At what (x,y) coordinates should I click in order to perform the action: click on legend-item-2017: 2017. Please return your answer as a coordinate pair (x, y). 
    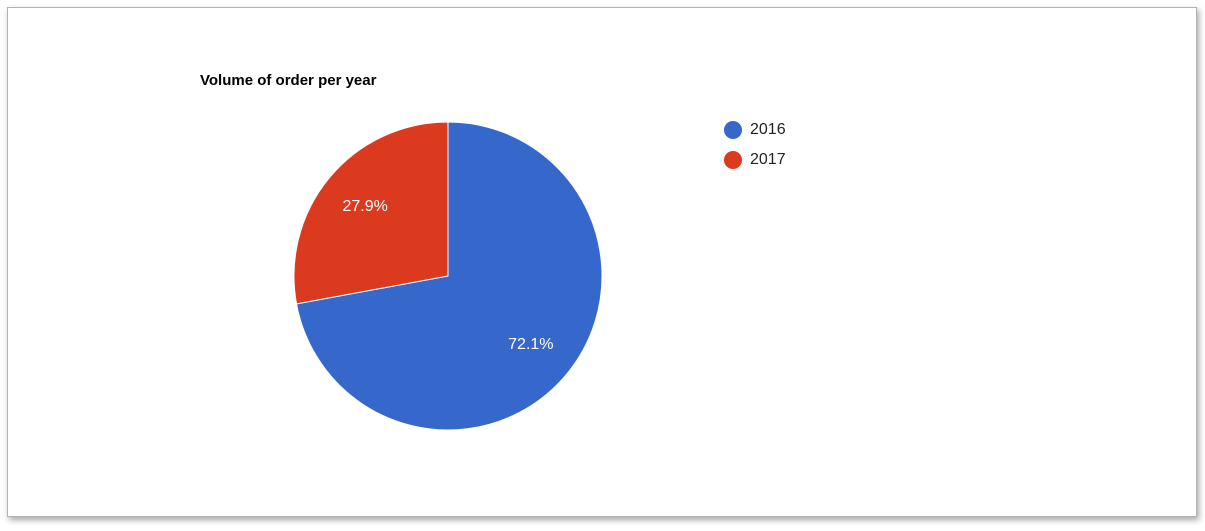
    Looking at the image, I should click on (755, 160).